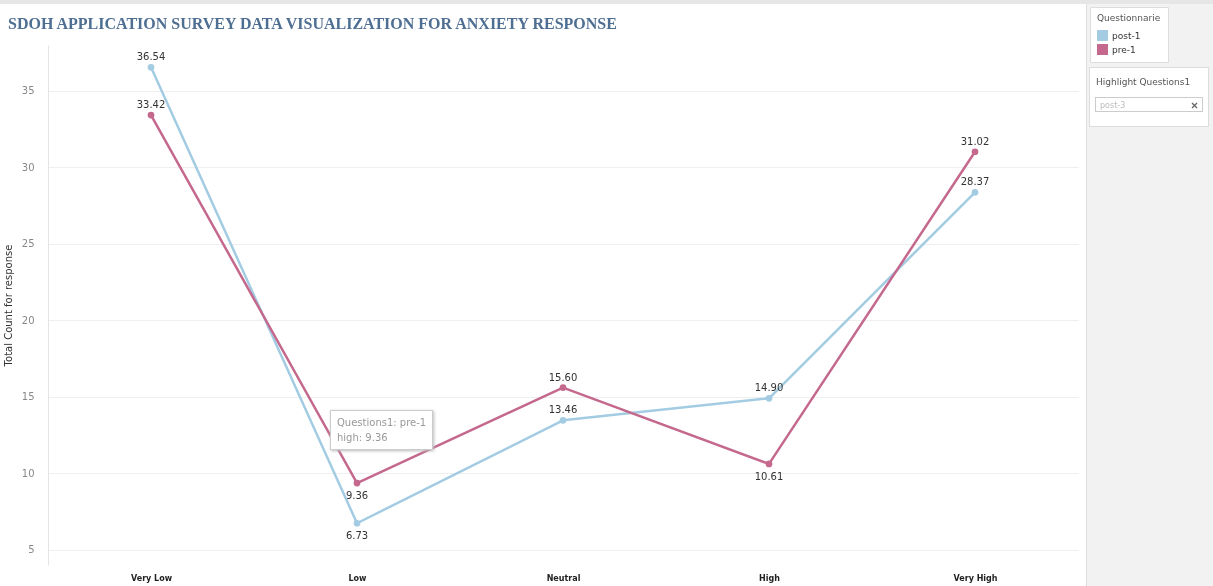 The height and width of the screenshot is (586, 1213). Describe the element at coordinates (8, 306) in the screenshot. I see `y-axis-title: Total Count for response` at that location.